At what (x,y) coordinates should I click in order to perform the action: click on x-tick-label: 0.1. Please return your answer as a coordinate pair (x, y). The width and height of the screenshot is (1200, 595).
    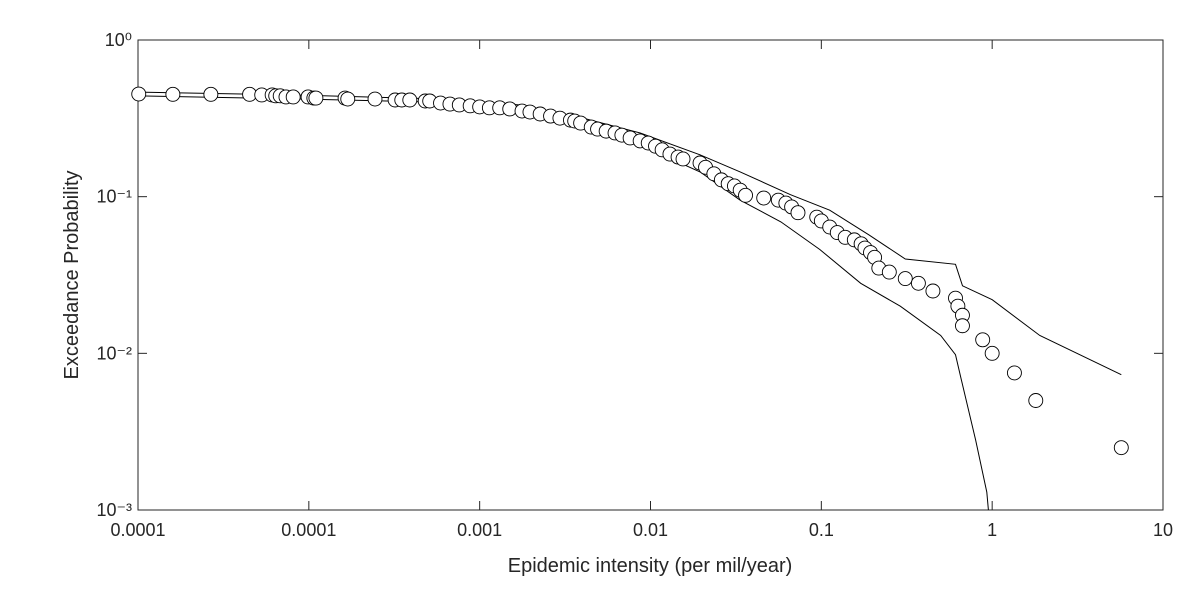
    Looking at the image, I should click on (821, 530).